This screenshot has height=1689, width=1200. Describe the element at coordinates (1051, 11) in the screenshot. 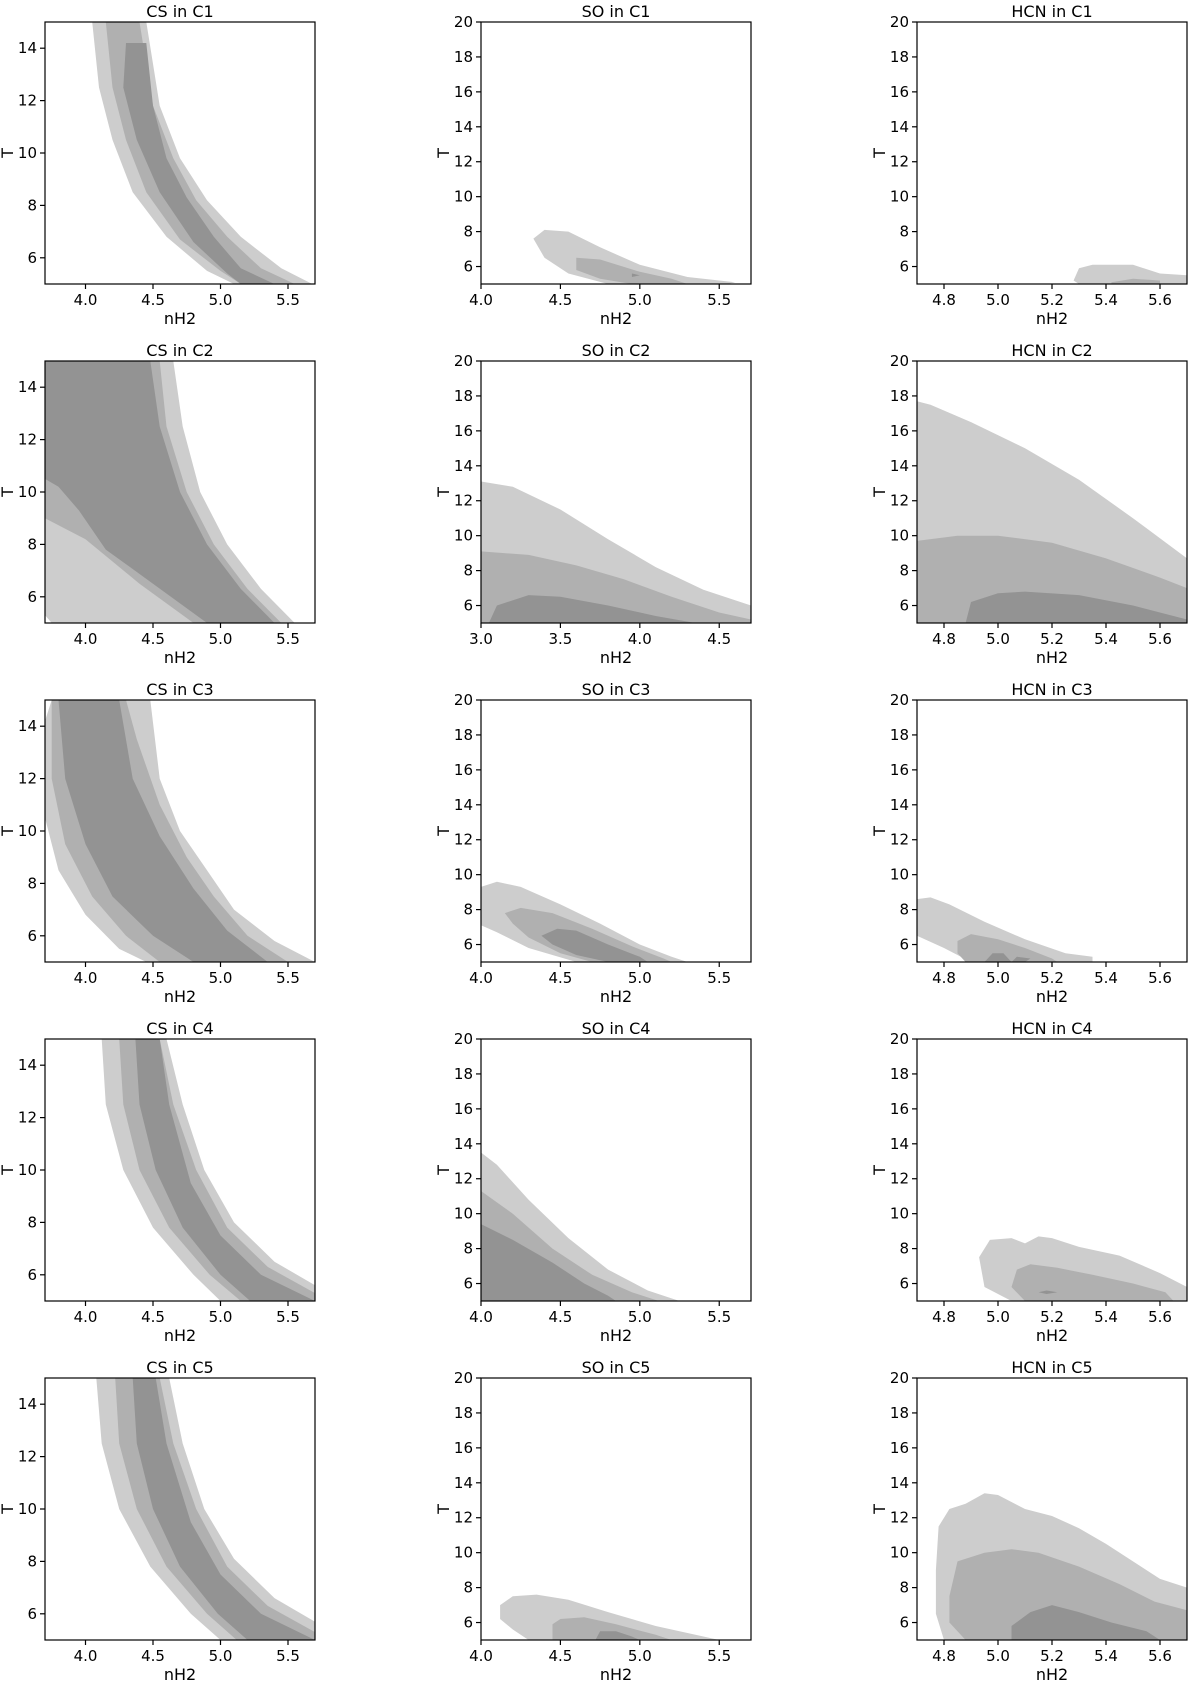

I see `panel-title: HCN in C1` at that location.